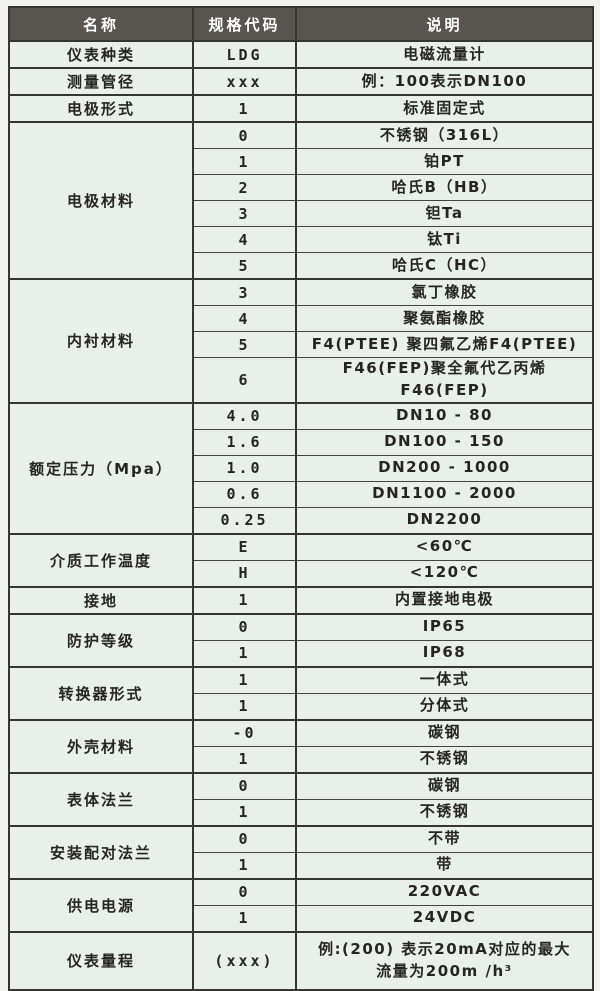 Image resolution: width=600 pixels, height=991 pixels. I want to click on spec-row: 1.0 DN200 - 1000, so click(301, 467).